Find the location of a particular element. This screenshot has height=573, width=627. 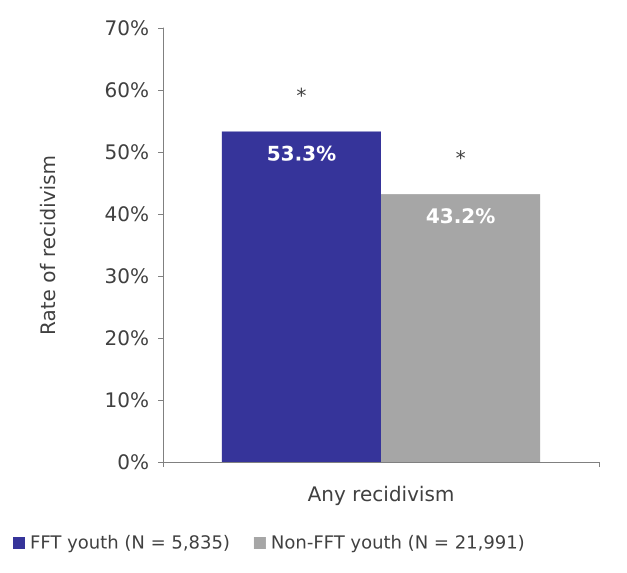

x-tick-label: Any recidivism is located at coordinates (381, 494).